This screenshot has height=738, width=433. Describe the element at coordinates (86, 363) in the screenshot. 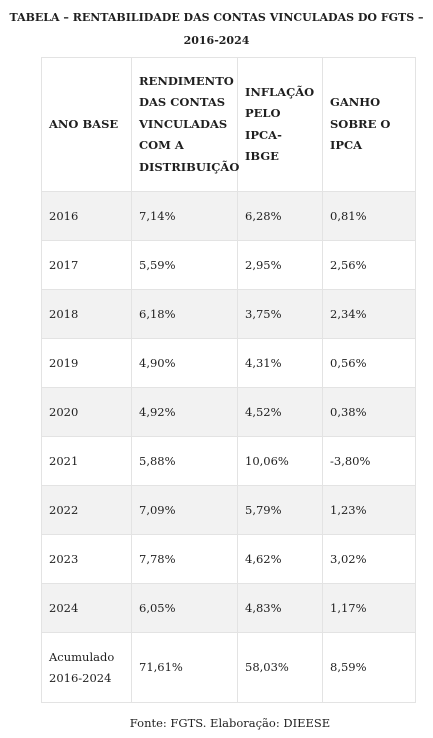

I see `cell-year: 2019` at that location.